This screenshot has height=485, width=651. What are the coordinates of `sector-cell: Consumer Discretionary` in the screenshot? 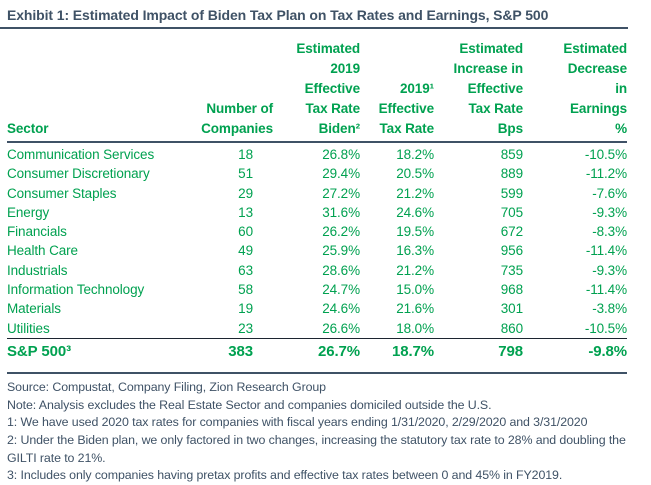 It's located at (78, 174).